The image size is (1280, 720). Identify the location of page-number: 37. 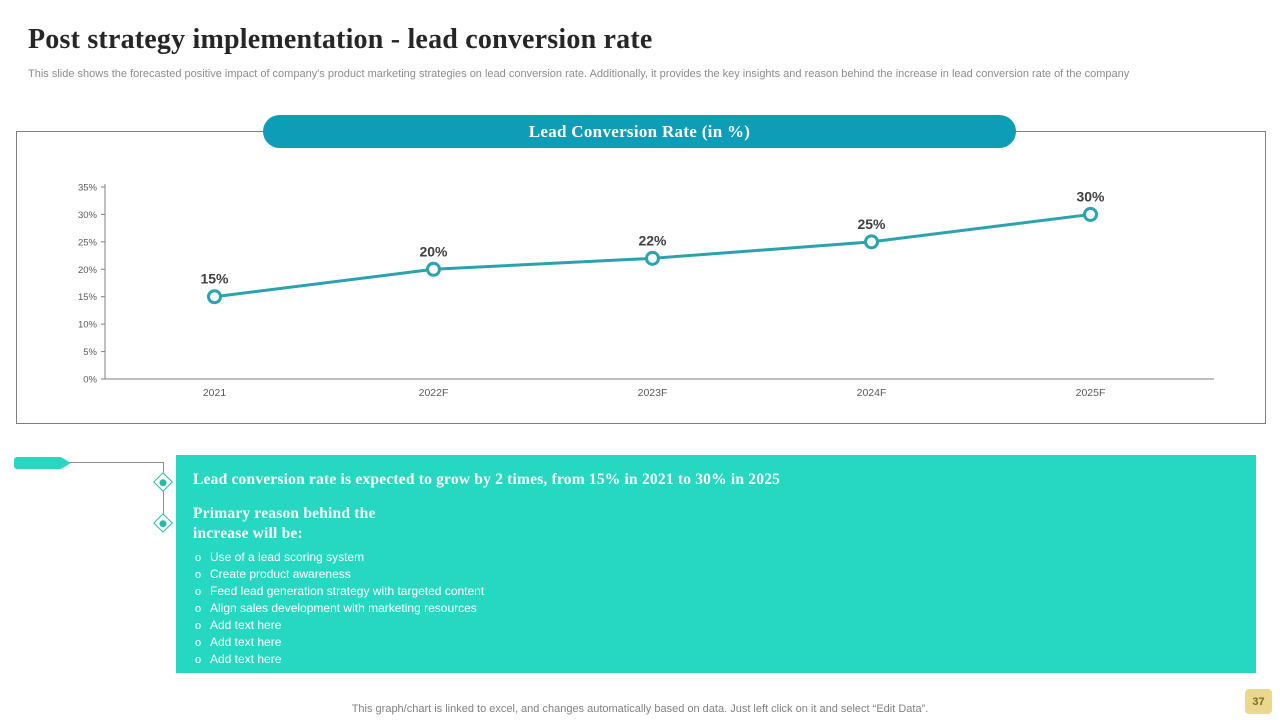
(1258, 701).